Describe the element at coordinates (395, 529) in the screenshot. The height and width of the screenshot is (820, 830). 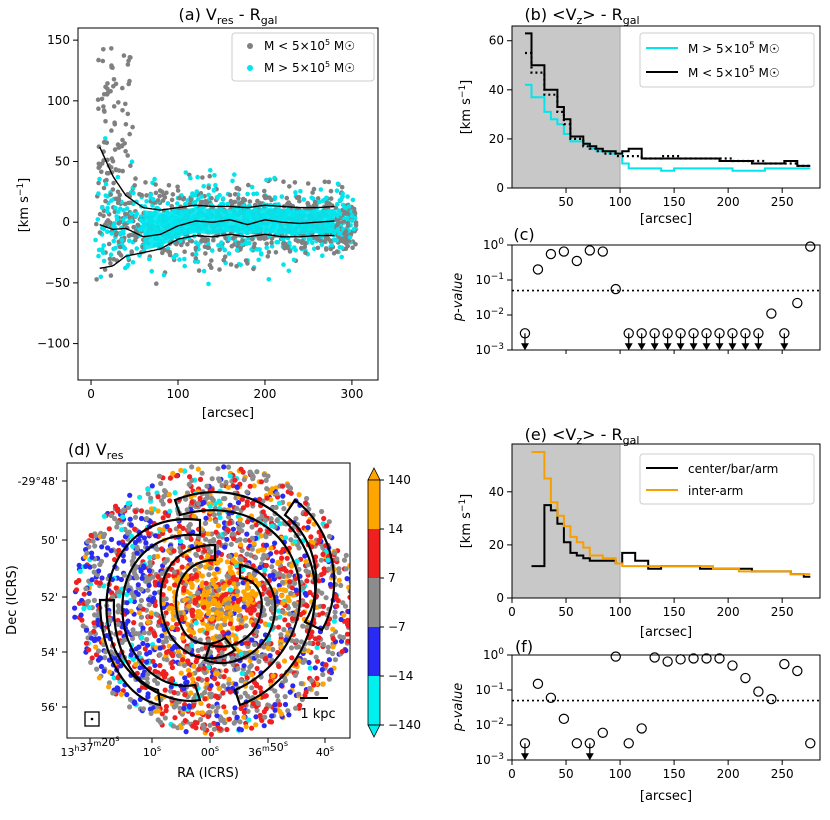
I see `colorbar-tick-label: 14` at that location.